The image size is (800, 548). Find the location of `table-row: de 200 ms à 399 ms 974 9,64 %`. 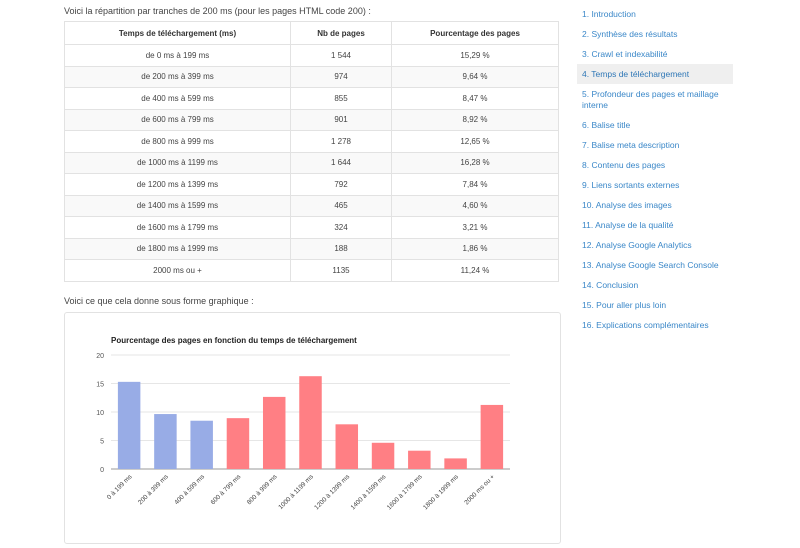

table-row: de 200 ms à 399 ms 974 9,64 % is located at coordinates (311, 76).